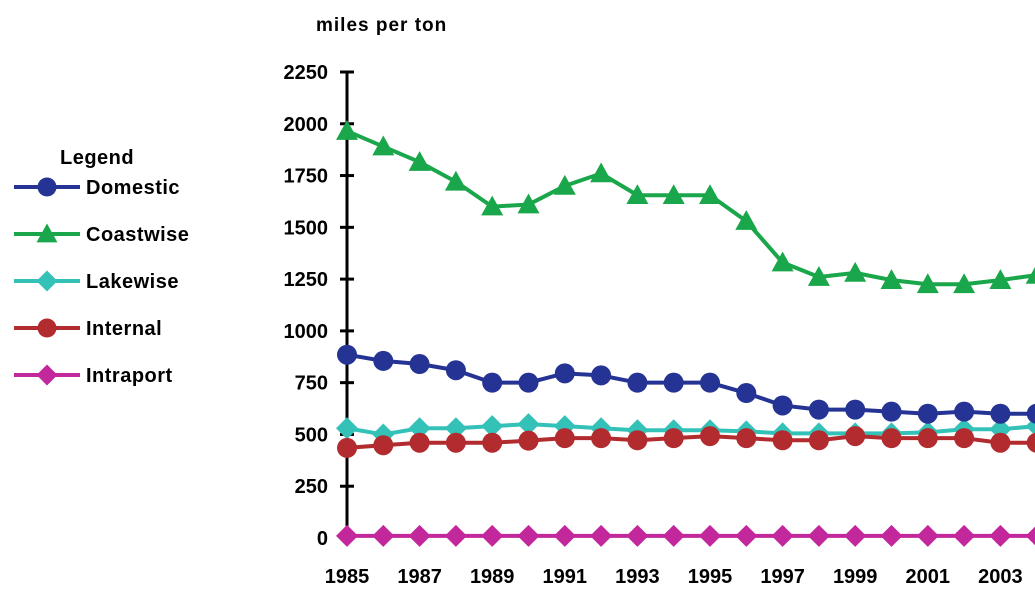 Image resolution: width=1035 pixels, height=592 pixels. What do you see at coordinates (311, 384) in the screenshot?
I see `y-tick-label: 750` at bounding box center [311, 384].